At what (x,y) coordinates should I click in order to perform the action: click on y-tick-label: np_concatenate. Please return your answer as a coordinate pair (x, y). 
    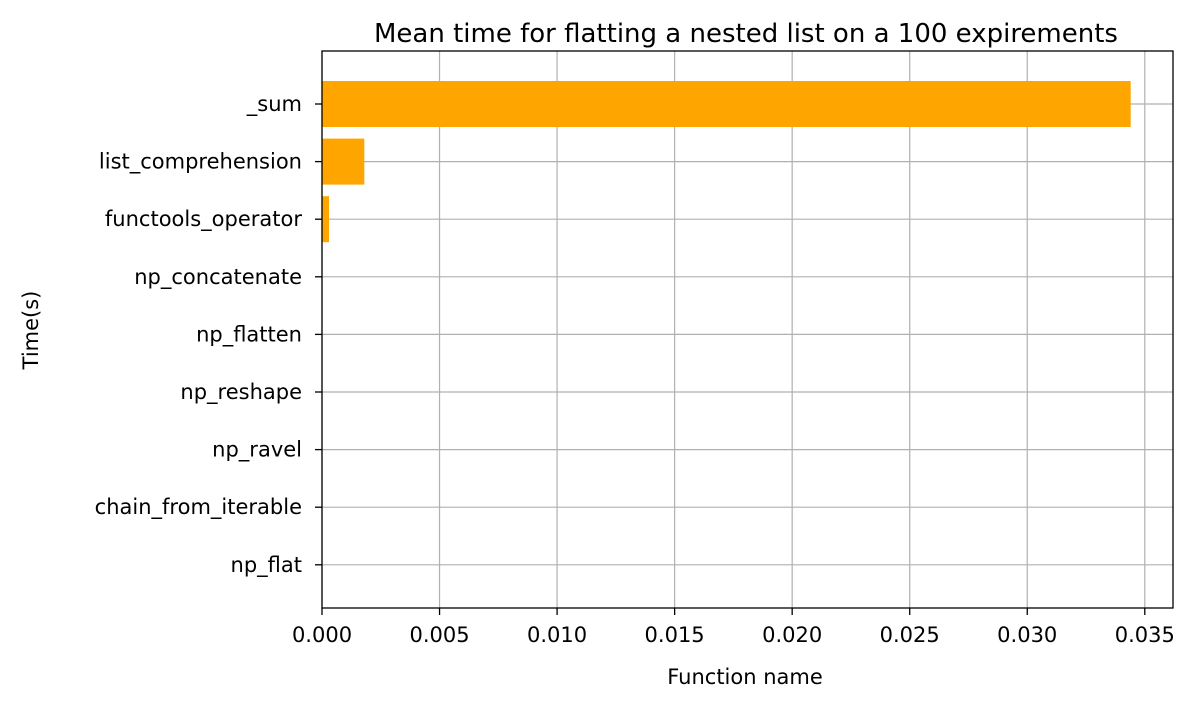
    Looking at the image, I should click on (218, 277).